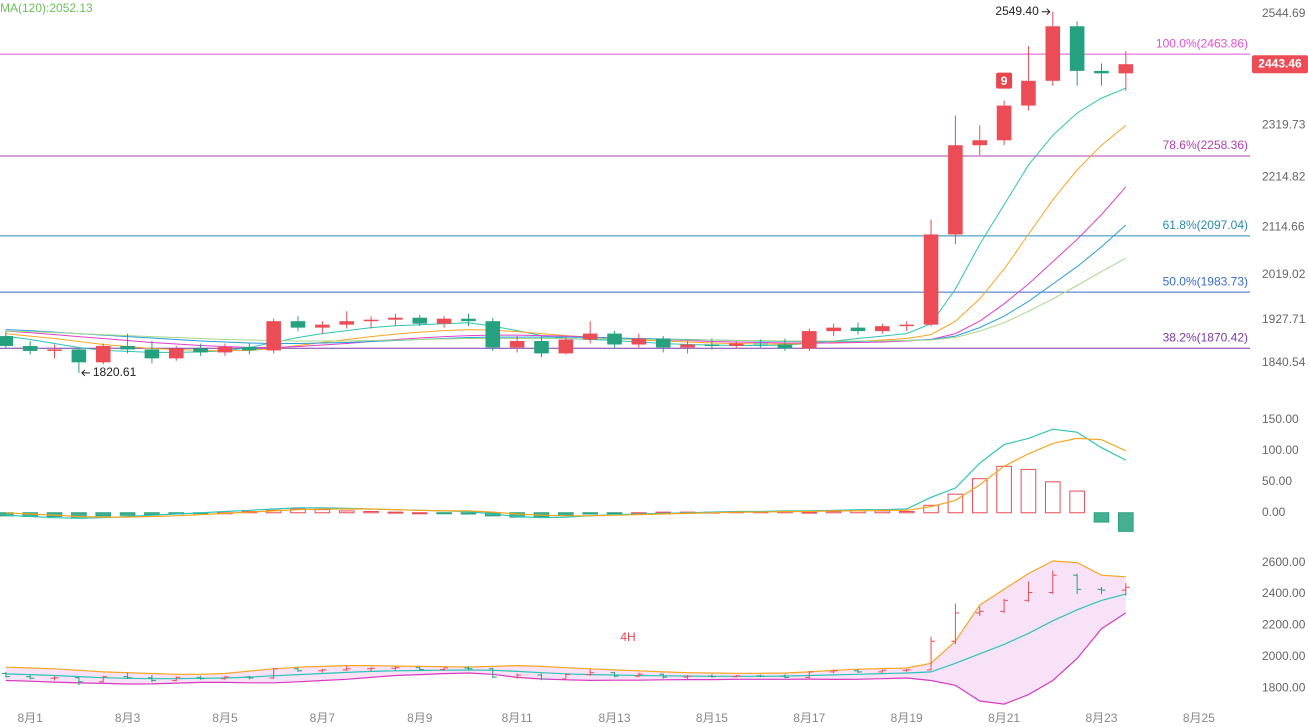 This screenshot has width=1308, height=727. Describe the element at coordinates (1284, 362) in the screenshot. I see `y-tick-label: 1840.54` at that location.